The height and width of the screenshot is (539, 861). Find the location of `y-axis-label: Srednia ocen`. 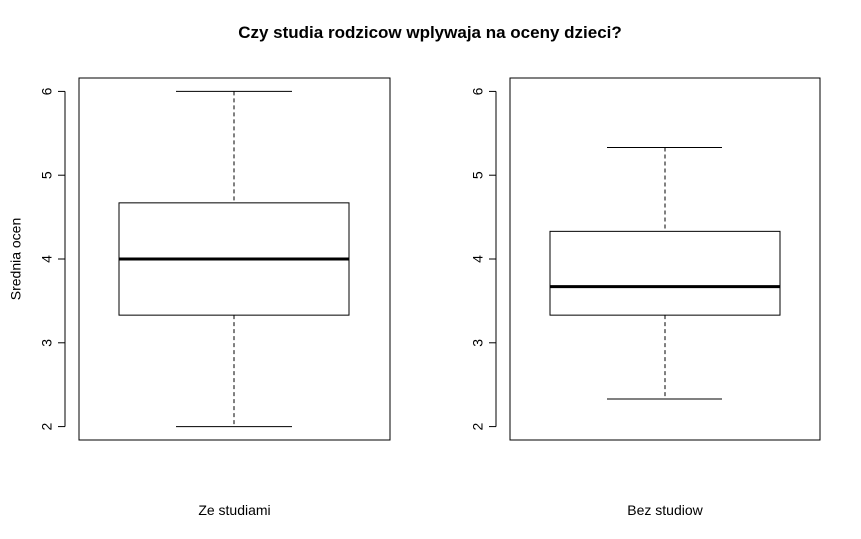

y-axis-label: Srednia ocen is located at coordinates (16, 259).